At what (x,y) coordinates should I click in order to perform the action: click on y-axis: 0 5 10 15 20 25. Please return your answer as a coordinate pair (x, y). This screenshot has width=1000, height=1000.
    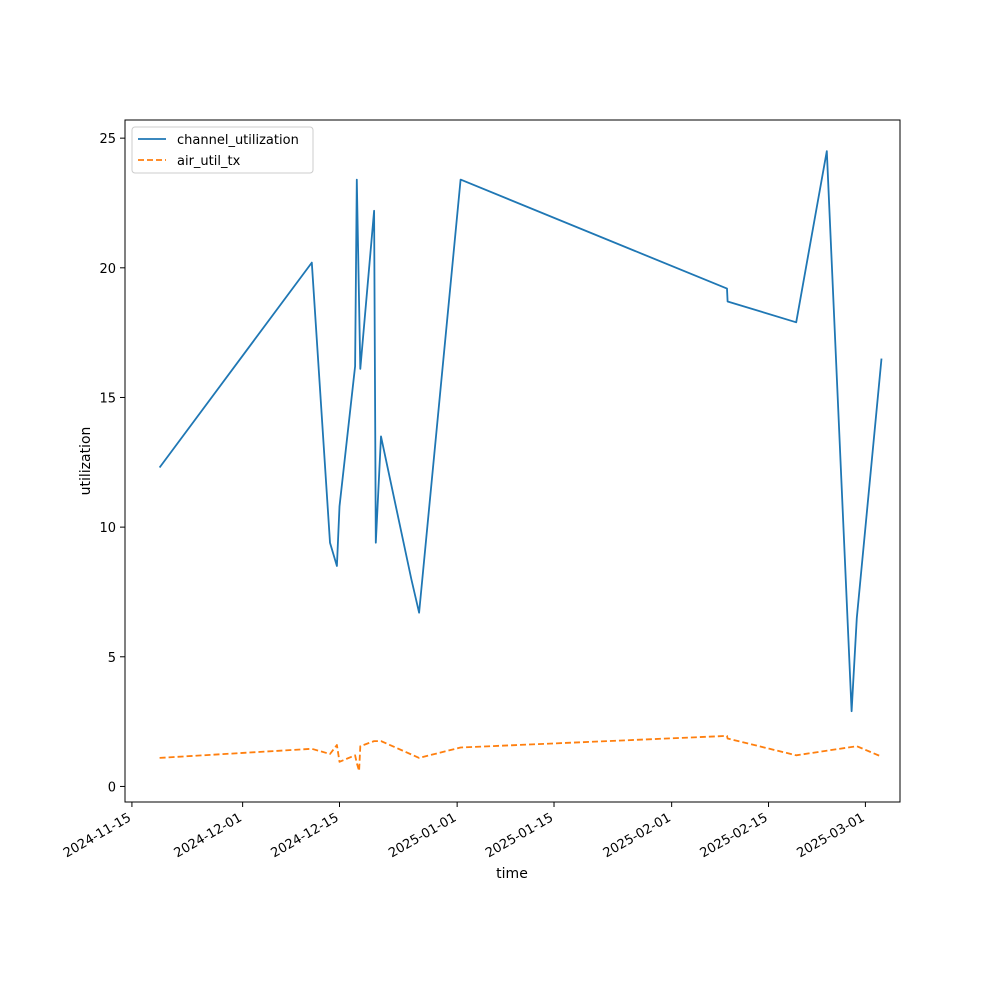
    Looking at the image, I should click on (112, 463).